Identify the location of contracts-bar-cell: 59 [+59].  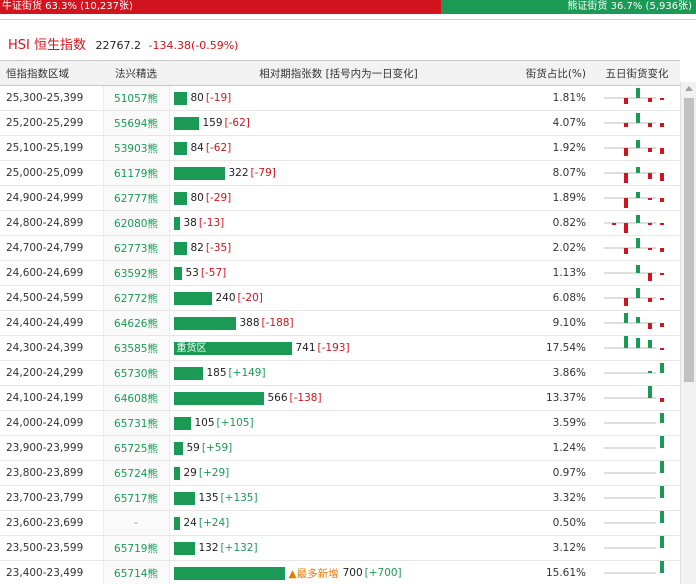
(338, 448).